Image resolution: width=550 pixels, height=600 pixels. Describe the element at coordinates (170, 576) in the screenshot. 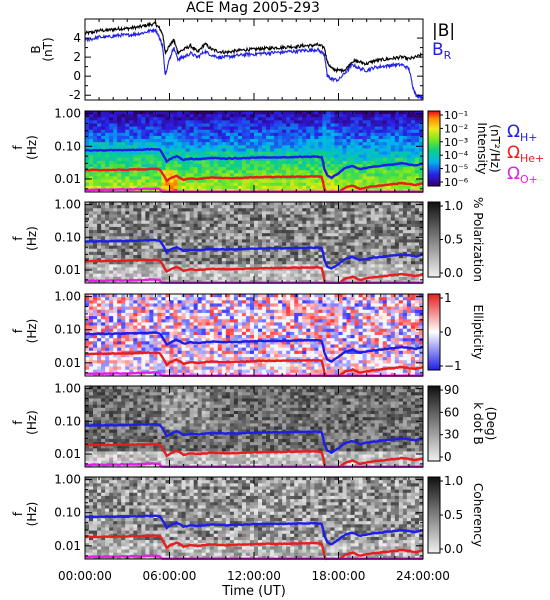

I see `x-tick-label: 06:00:00` at that location.